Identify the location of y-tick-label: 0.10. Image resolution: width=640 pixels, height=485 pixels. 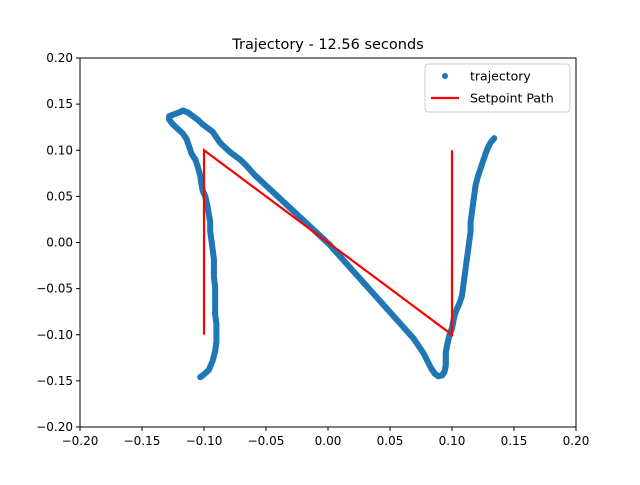
(59, 150).